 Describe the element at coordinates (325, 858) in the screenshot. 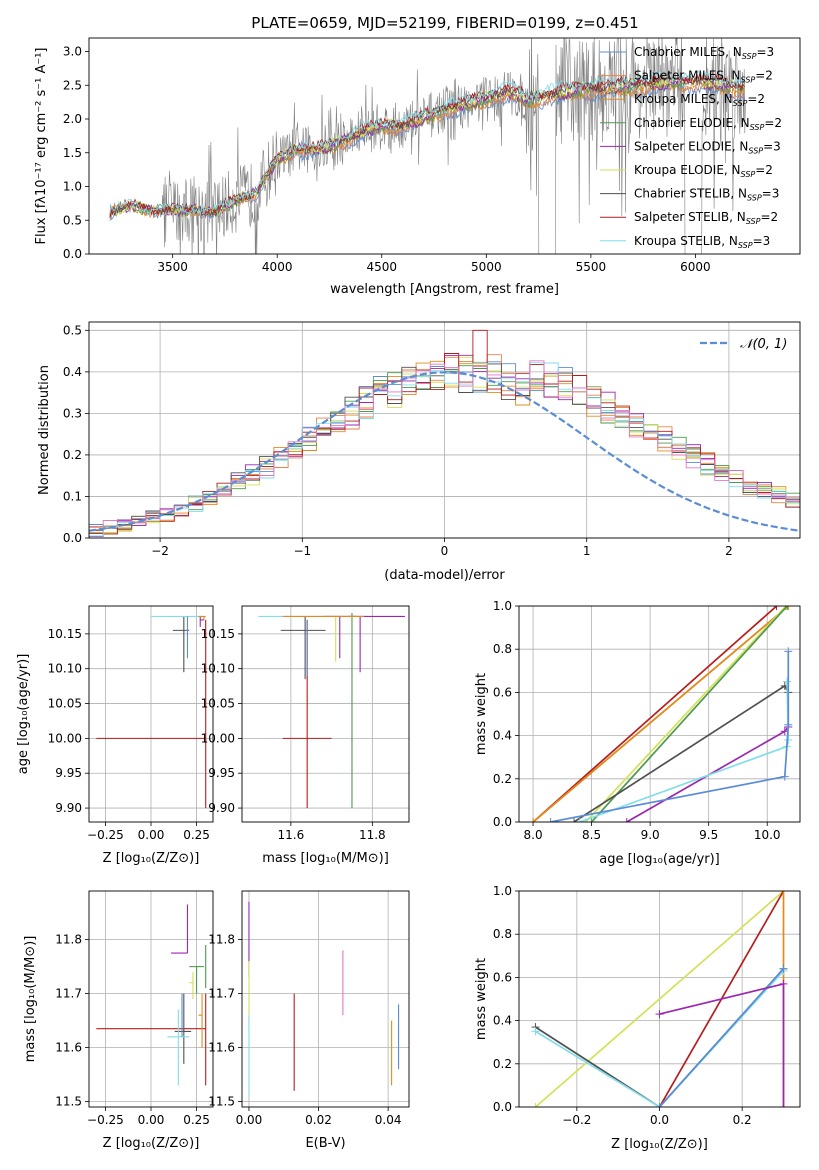

I see `x-axis-label: mass [log₁₀(M/M⊙)]` at that location.